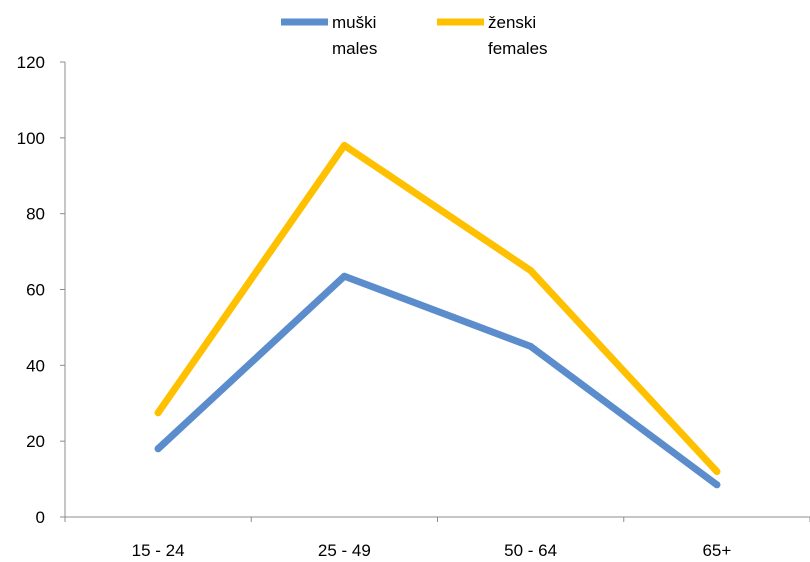 Image resolution: width=810 pixels, height=562 pixels. What do you see at coordinates (716, 550) in the screenshot?
I see `x-tick-label: 65+` at bounding box center [716, 550].